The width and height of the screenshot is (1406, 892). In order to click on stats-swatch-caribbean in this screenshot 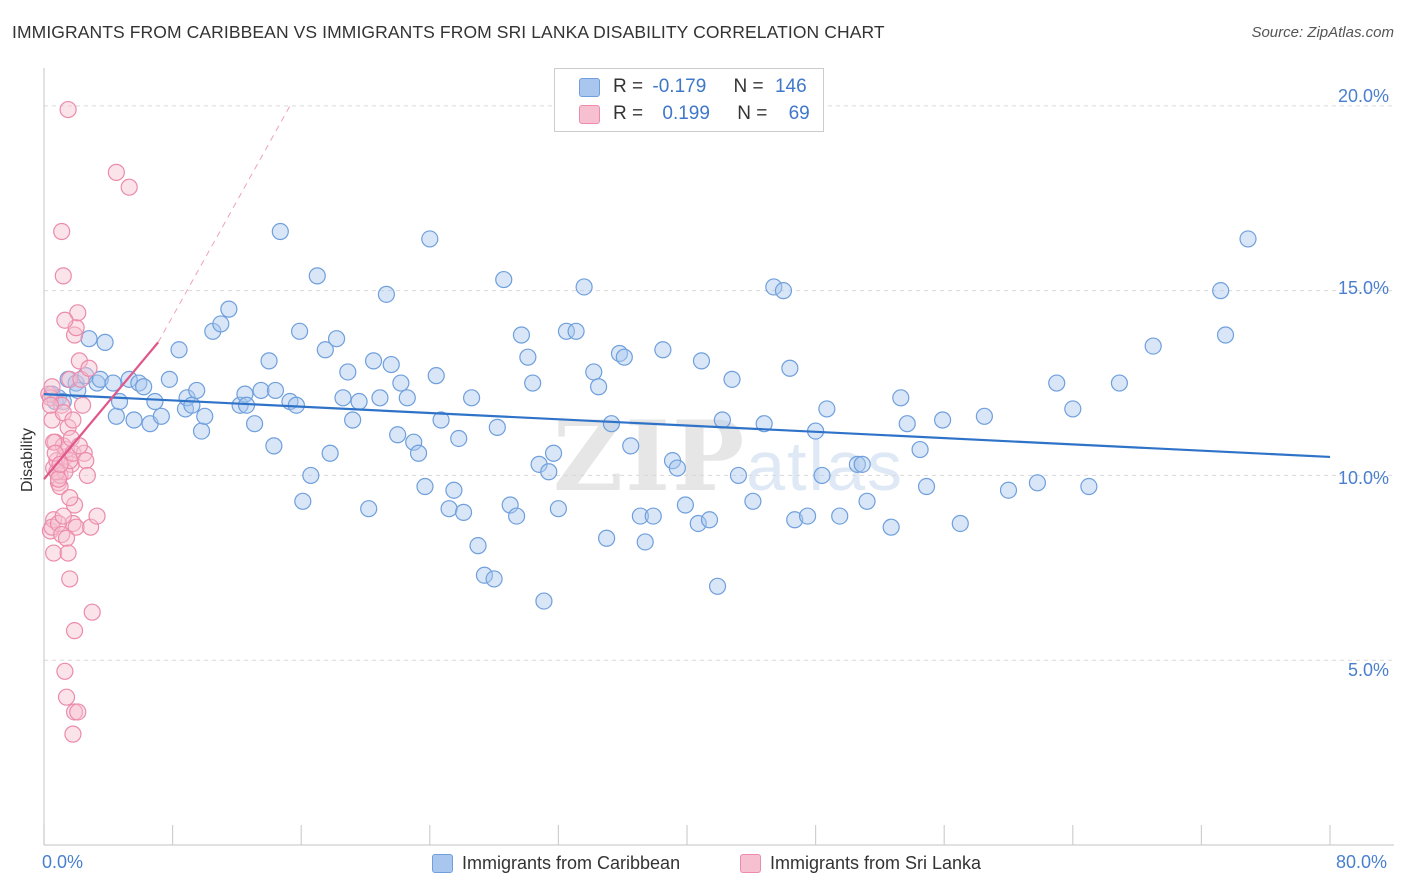, I will do `click(589, 87)`.